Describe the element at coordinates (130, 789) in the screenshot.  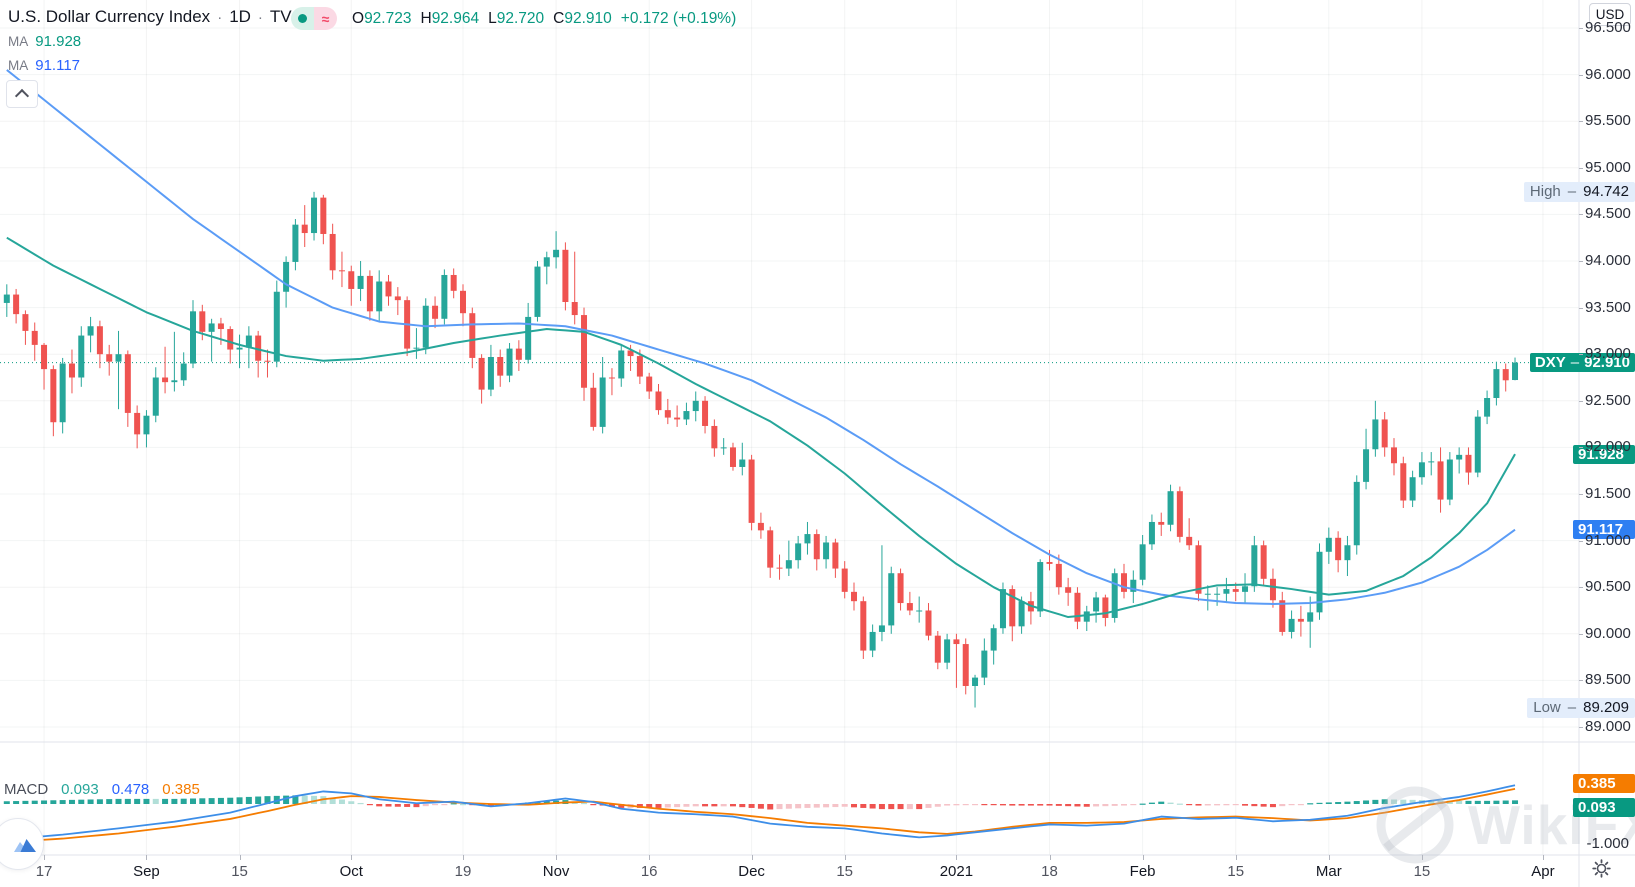
I see `macd-line-value: 0.478` at that location.